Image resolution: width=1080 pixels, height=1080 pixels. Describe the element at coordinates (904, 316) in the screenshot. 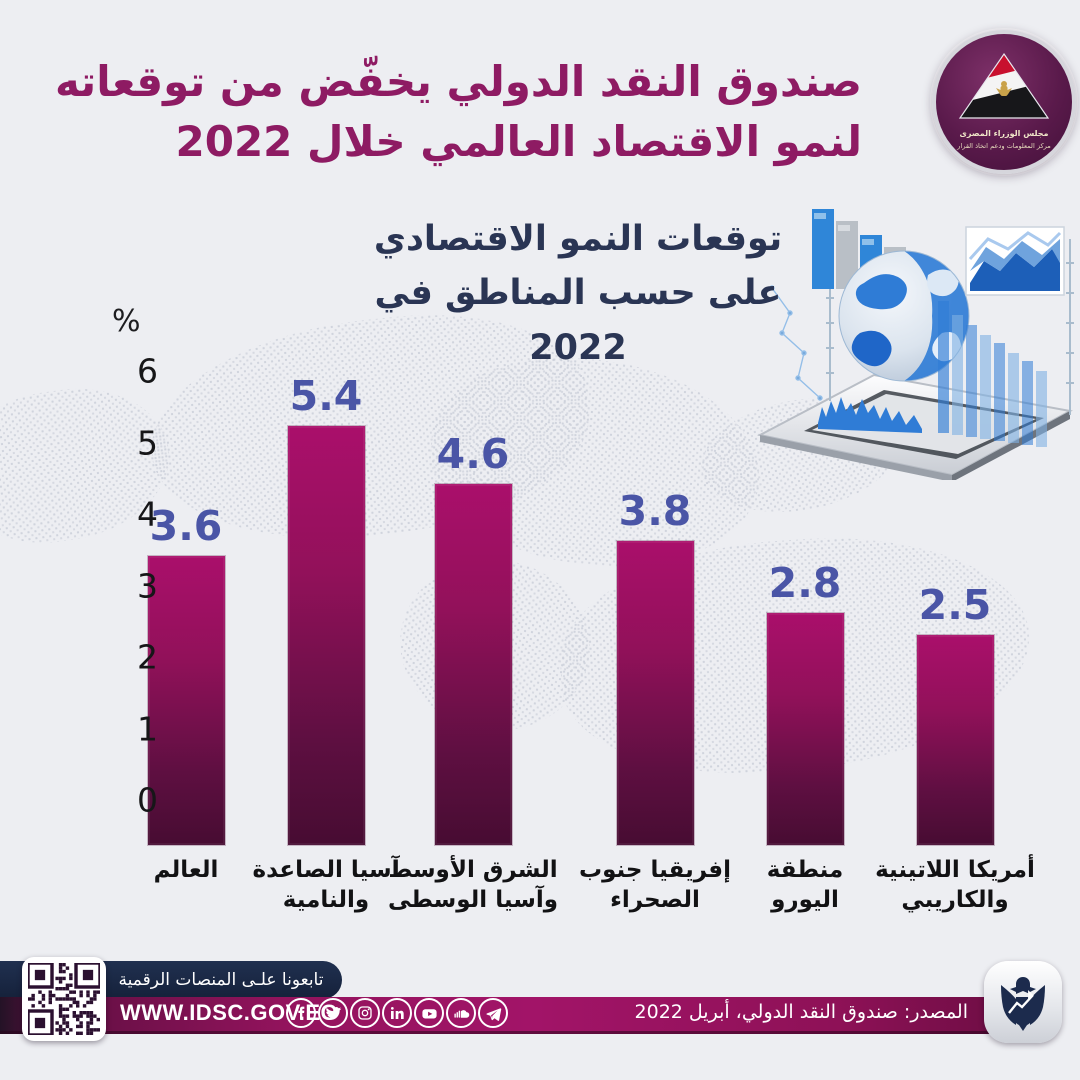

I see `globe` at that location.